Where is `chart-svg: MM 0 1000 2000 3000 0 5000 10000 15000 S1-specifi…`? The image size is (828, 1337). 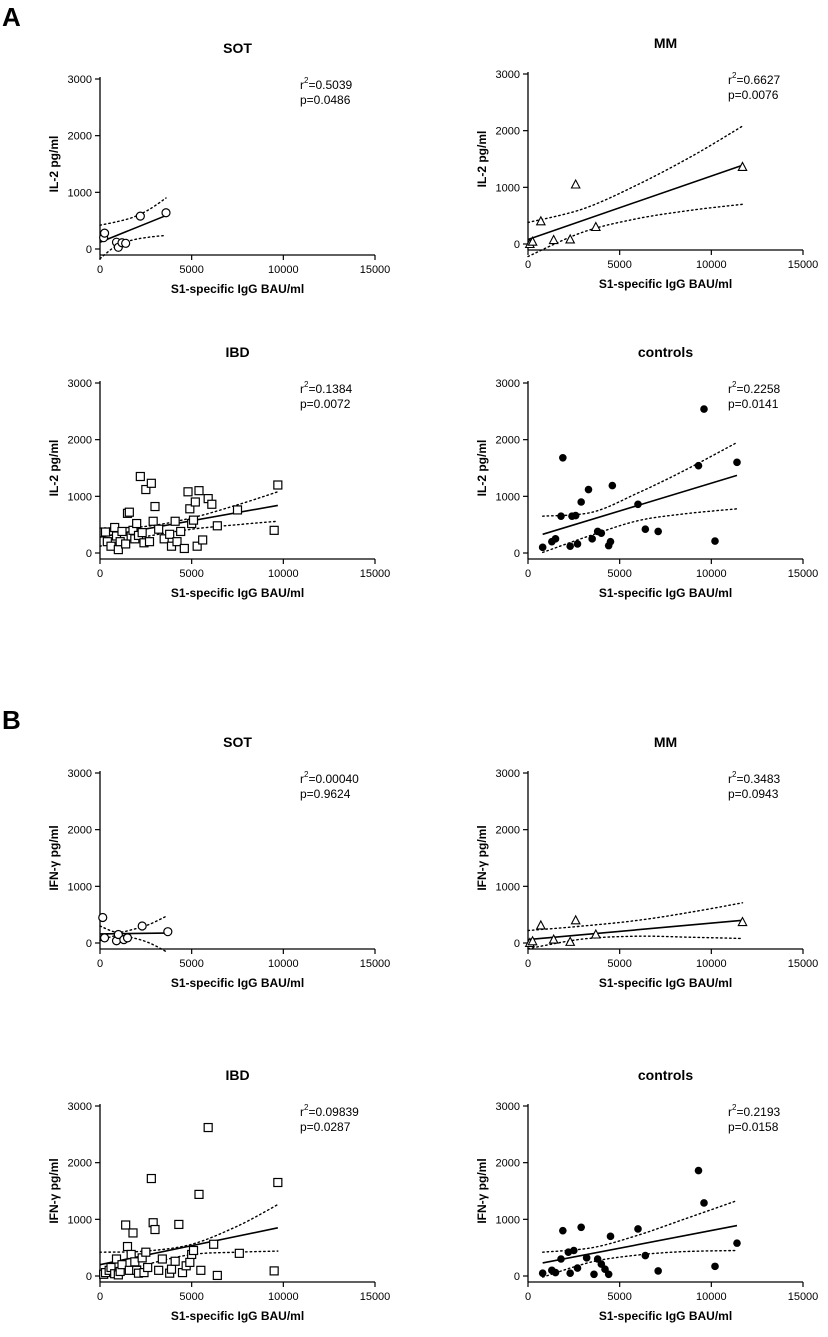
chart-svg: MM 0 1000 2000 3000 0 5000 10000 15000 S1-specifi… is located at coordinates (646, 163).